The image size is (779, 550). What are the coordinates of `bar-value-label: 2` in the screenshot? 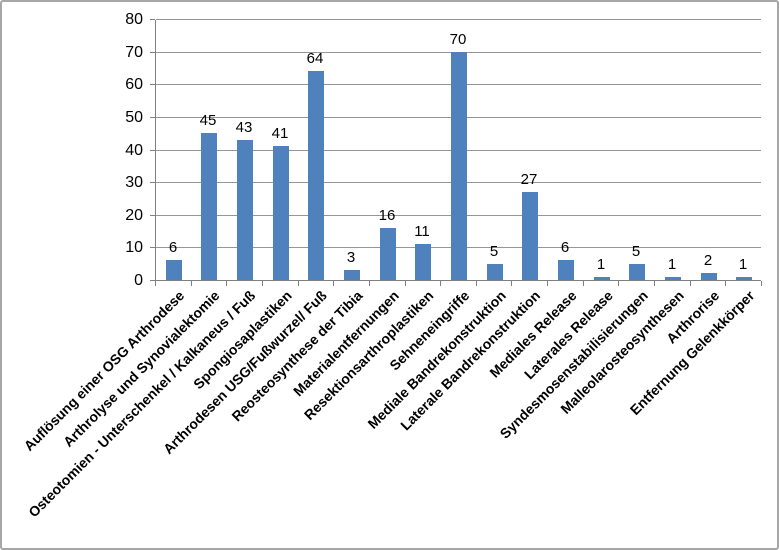 It's located at (708, 260).